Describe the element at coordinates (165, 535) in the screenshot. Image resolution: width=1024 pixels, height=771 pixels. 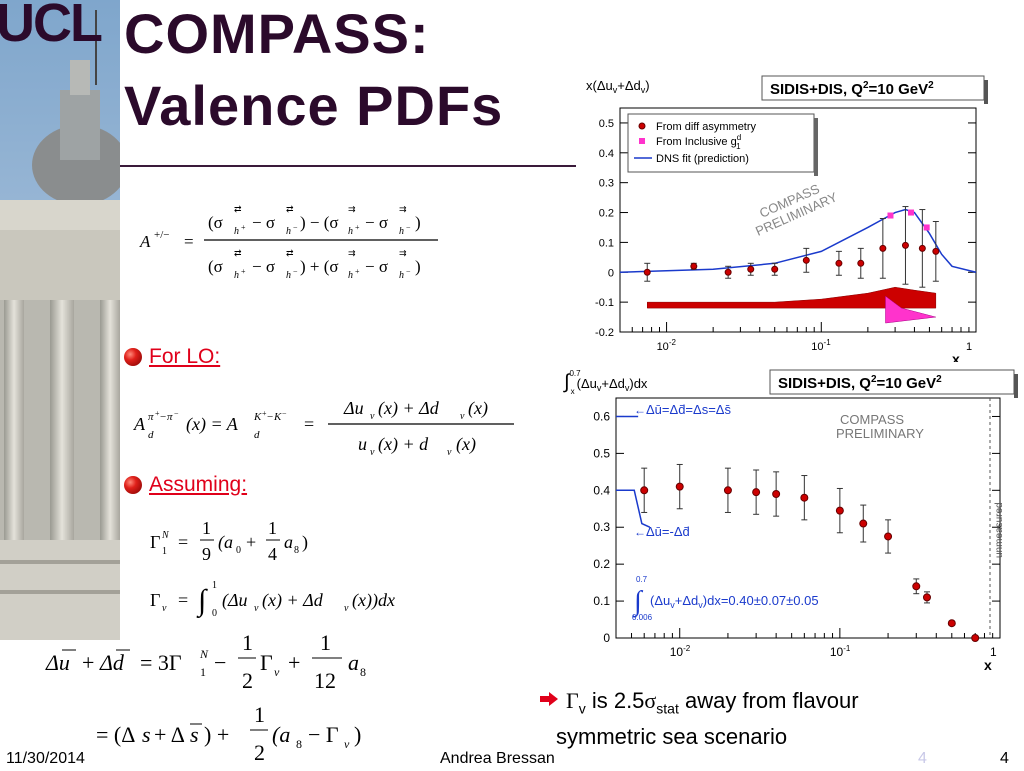
I see `svg-text: N` at that location.